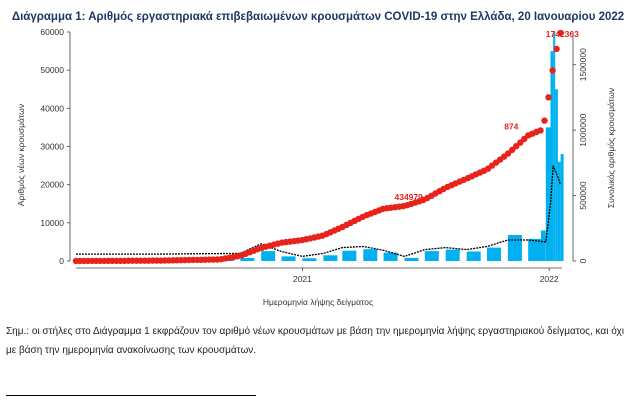 This screenshot has height=401, width=635. Describe the element at coordinates (611, 148) in the screenshot. I see `y2-axis-label: Συνολικός αριθμός κρουσμάτων` at that location.